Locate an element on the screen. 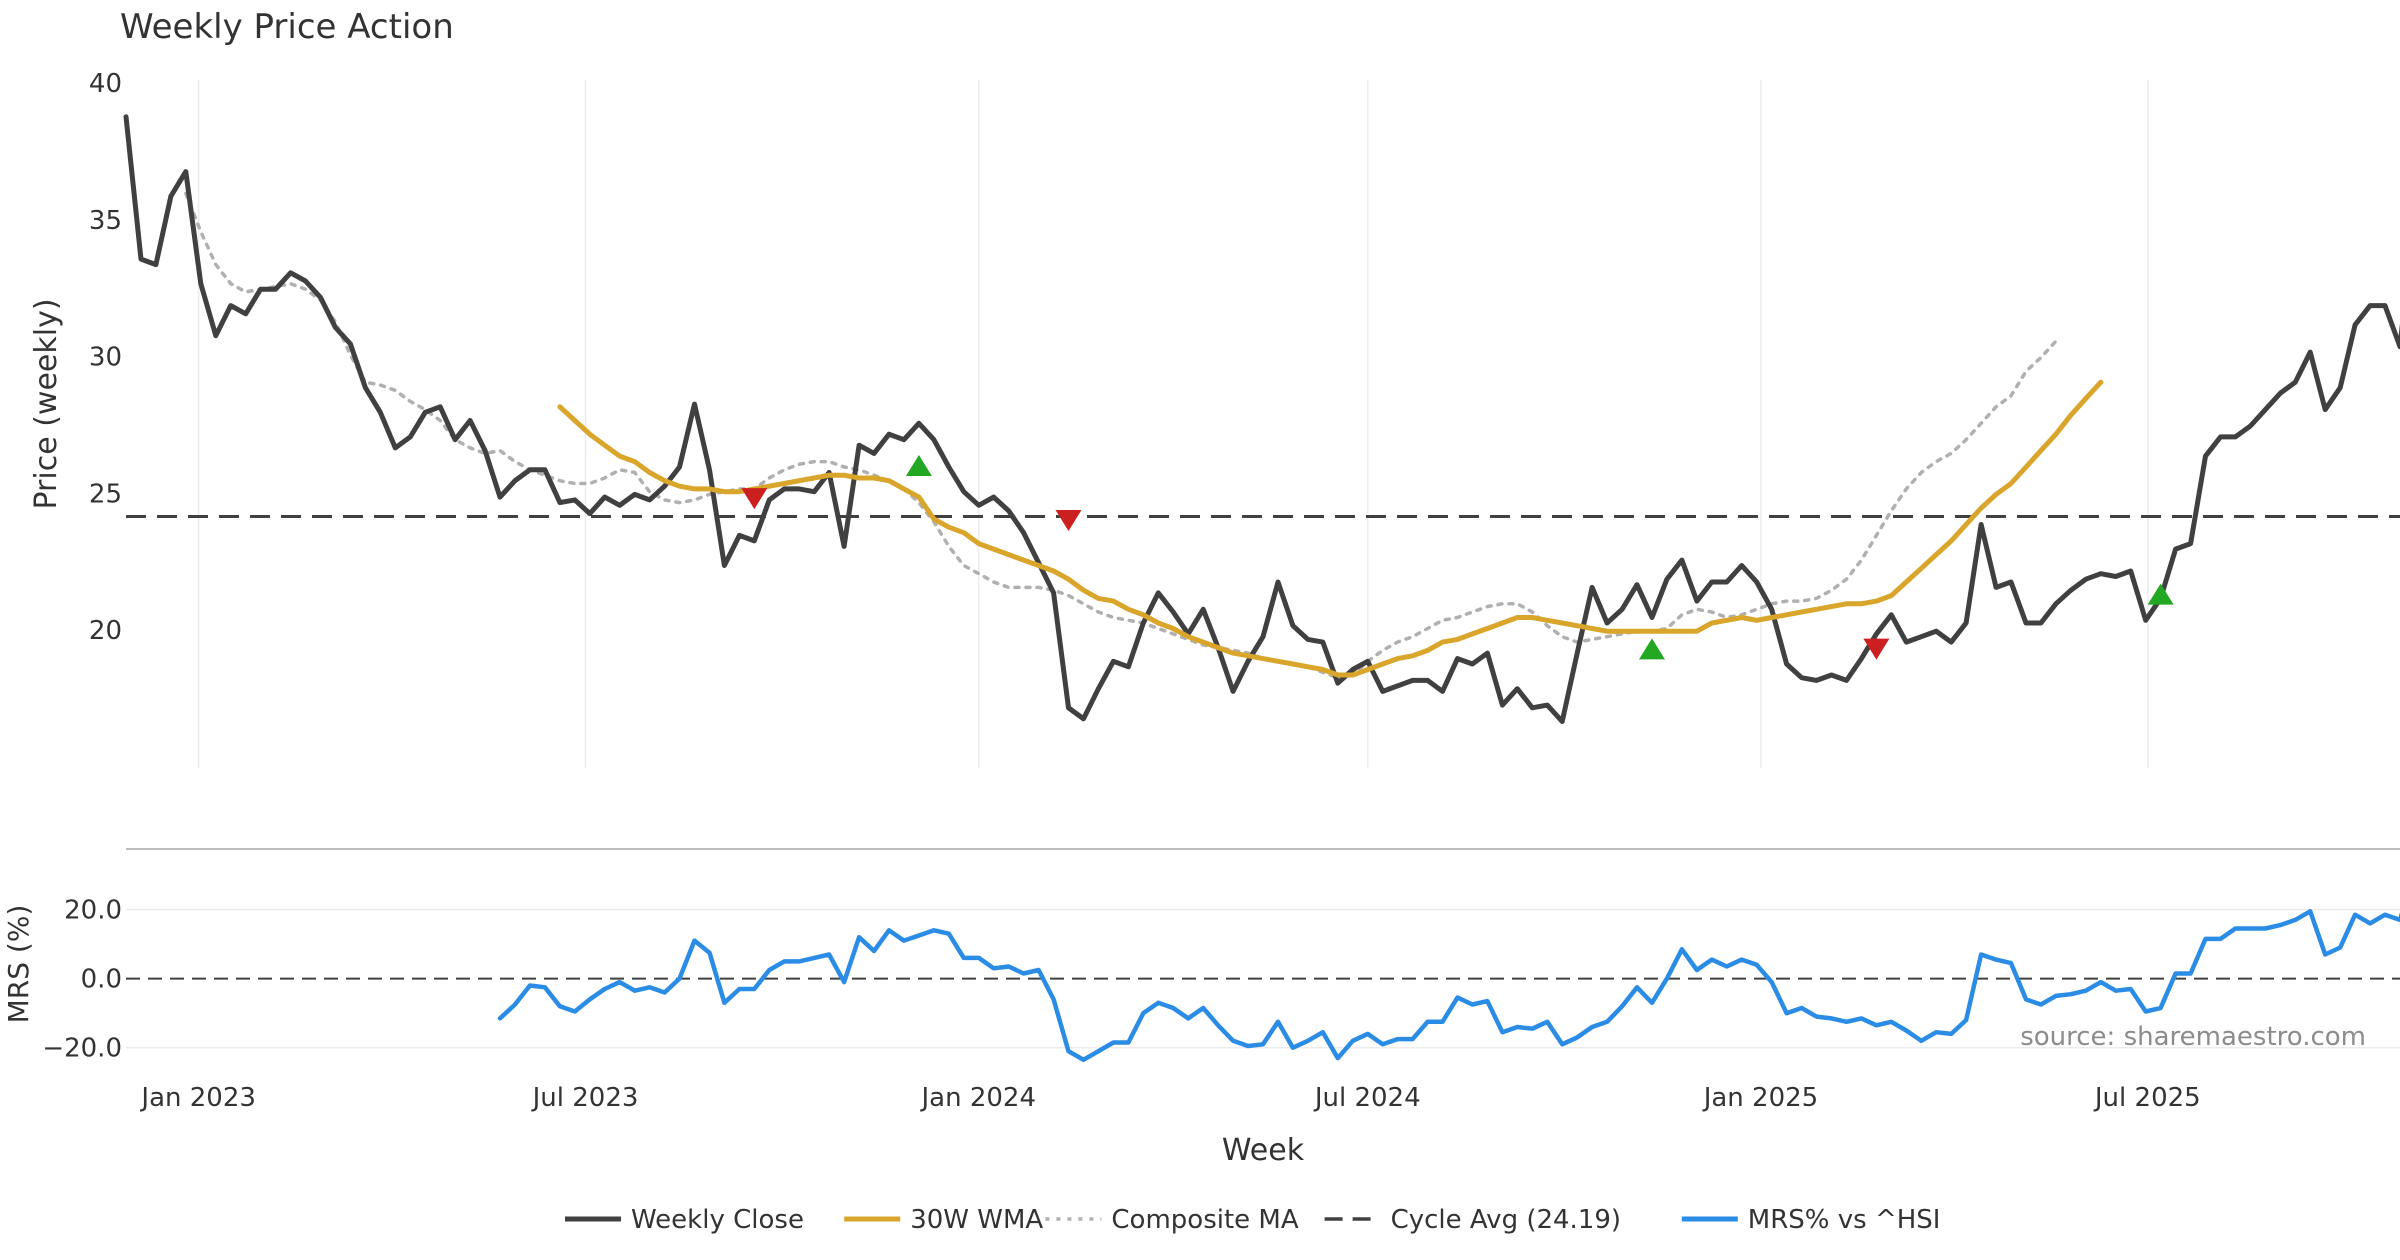 The image size is (2400, 1260). mrs-gridlines is located at coordinates (1263, 978).